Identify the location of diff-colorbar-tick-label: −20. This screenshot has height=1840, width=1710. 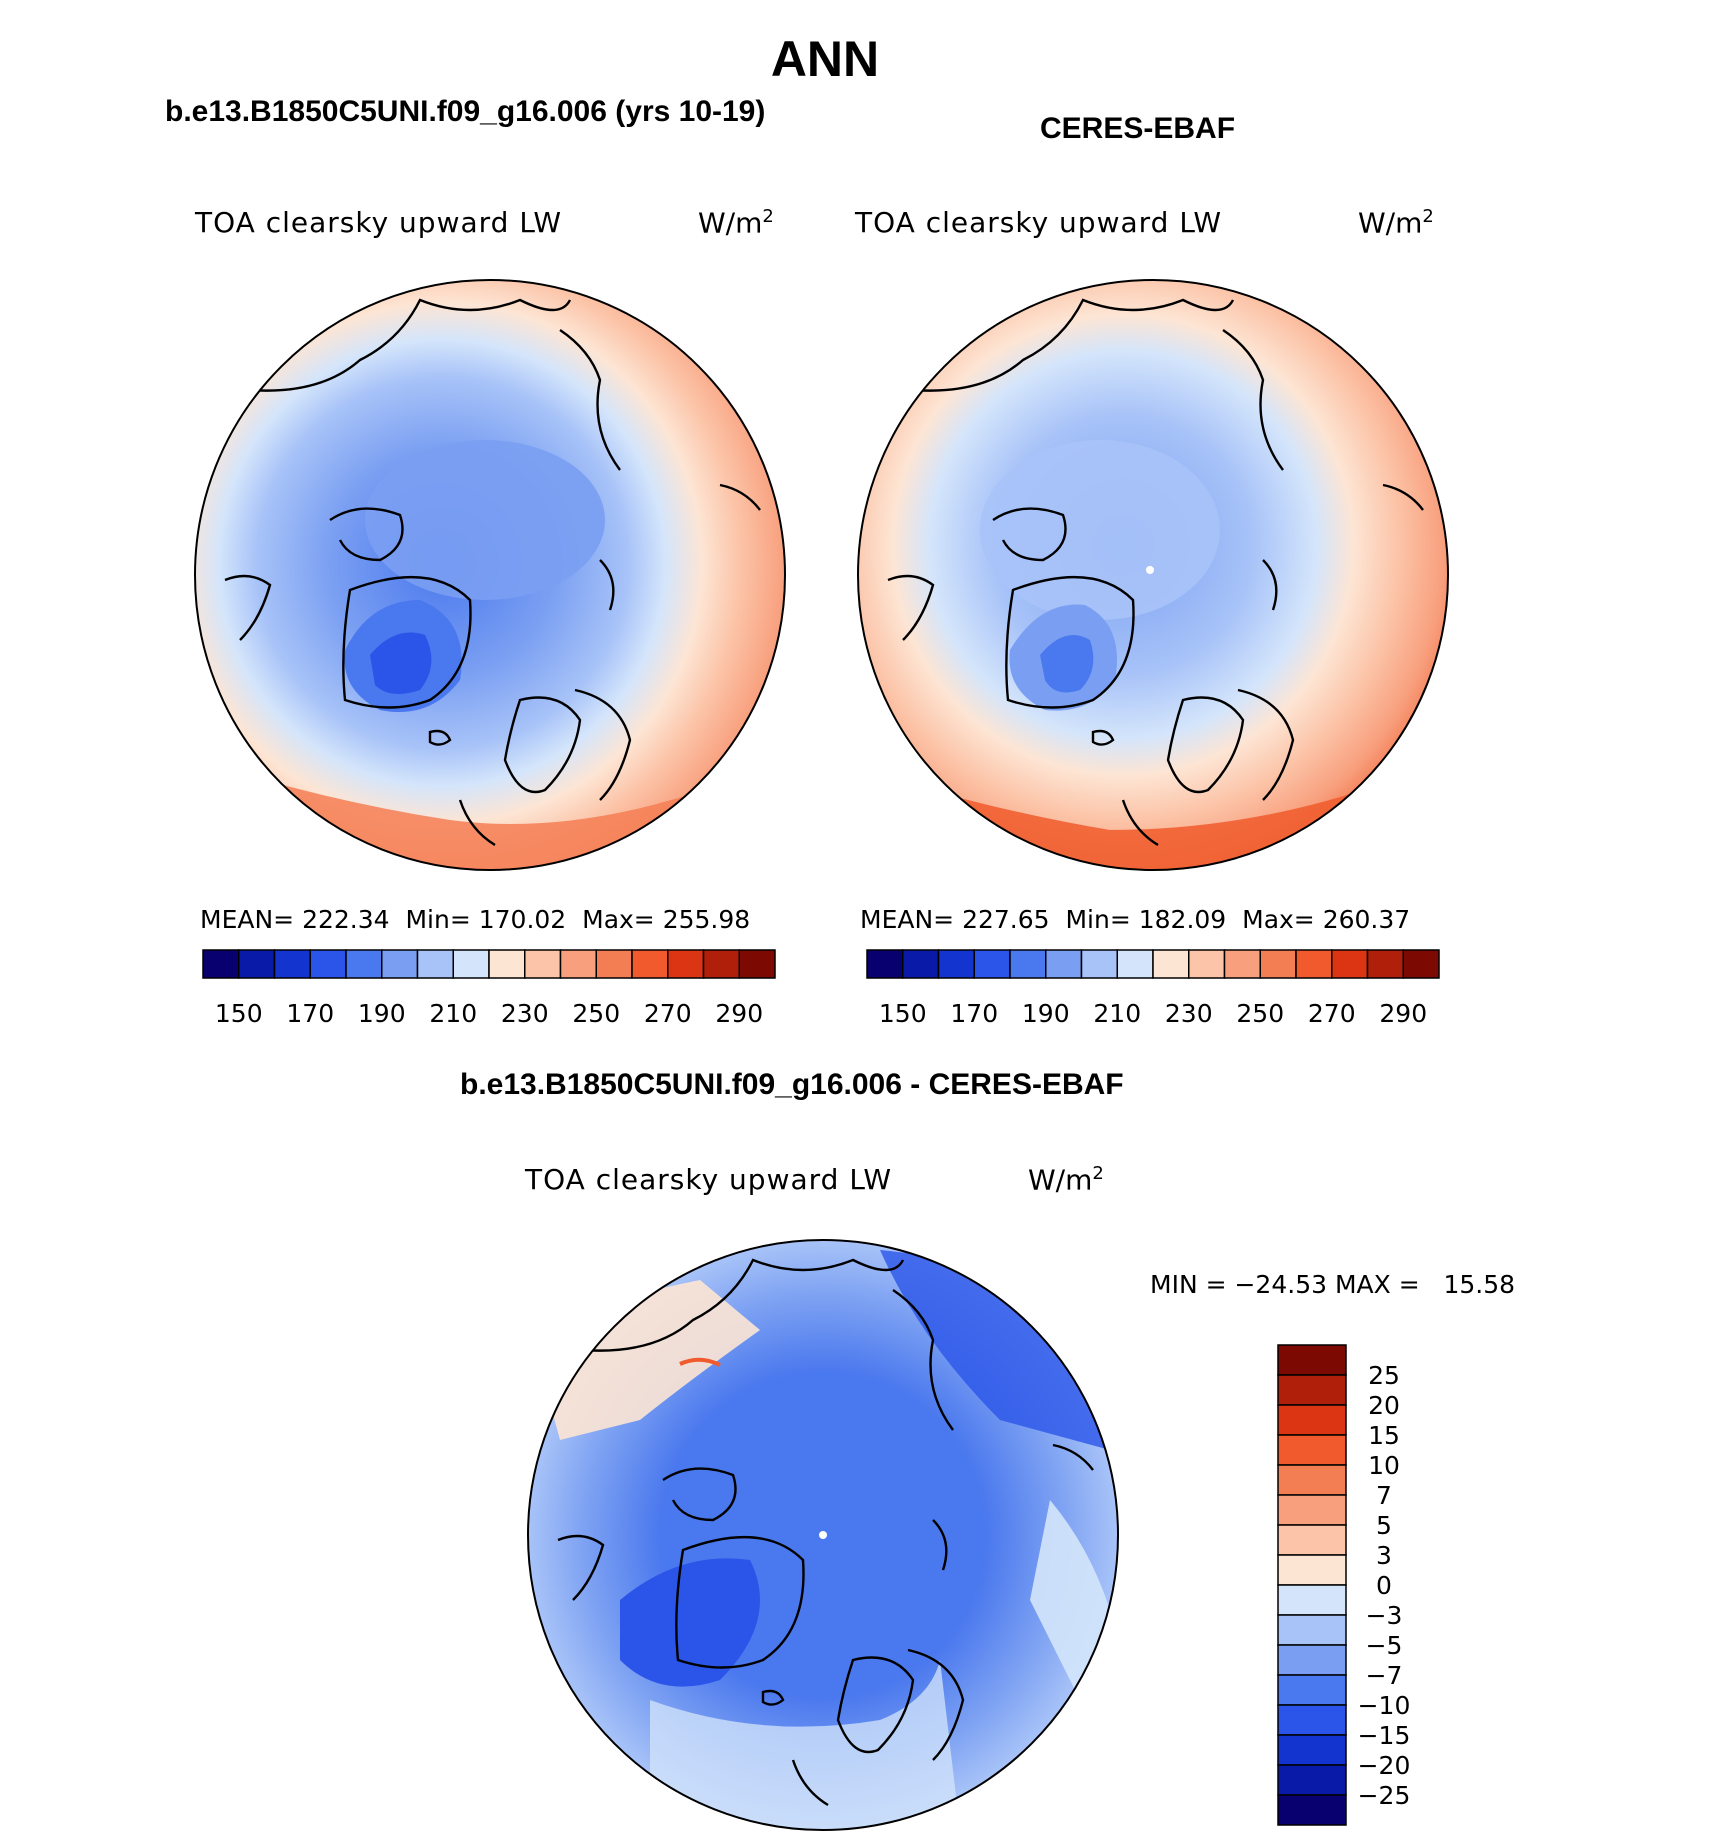
(1384, 1765).